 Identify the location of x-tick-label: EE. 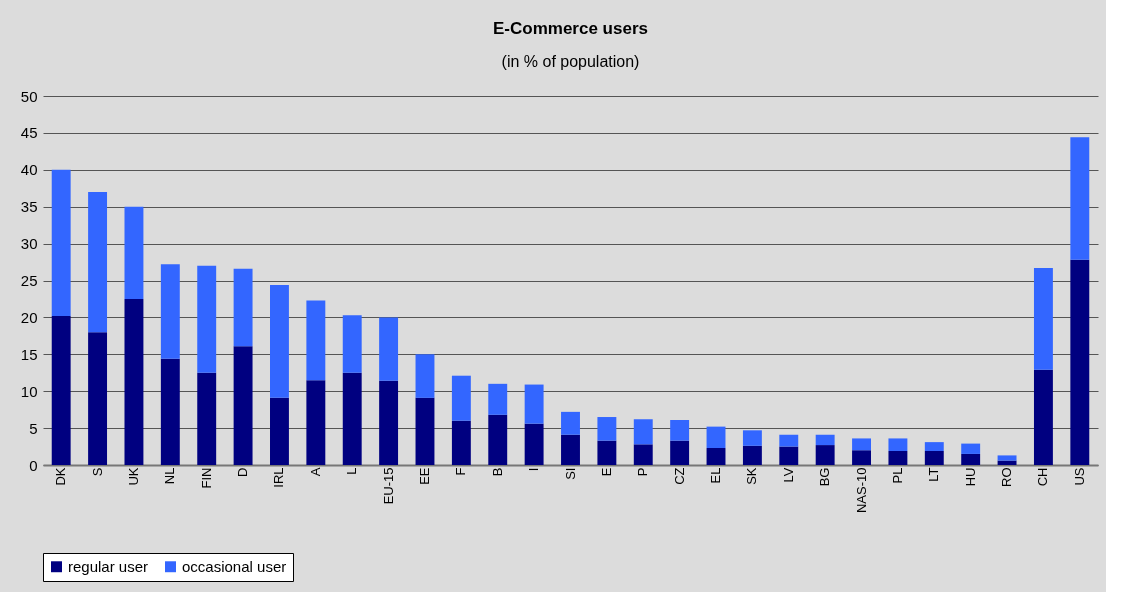
(424, 476).